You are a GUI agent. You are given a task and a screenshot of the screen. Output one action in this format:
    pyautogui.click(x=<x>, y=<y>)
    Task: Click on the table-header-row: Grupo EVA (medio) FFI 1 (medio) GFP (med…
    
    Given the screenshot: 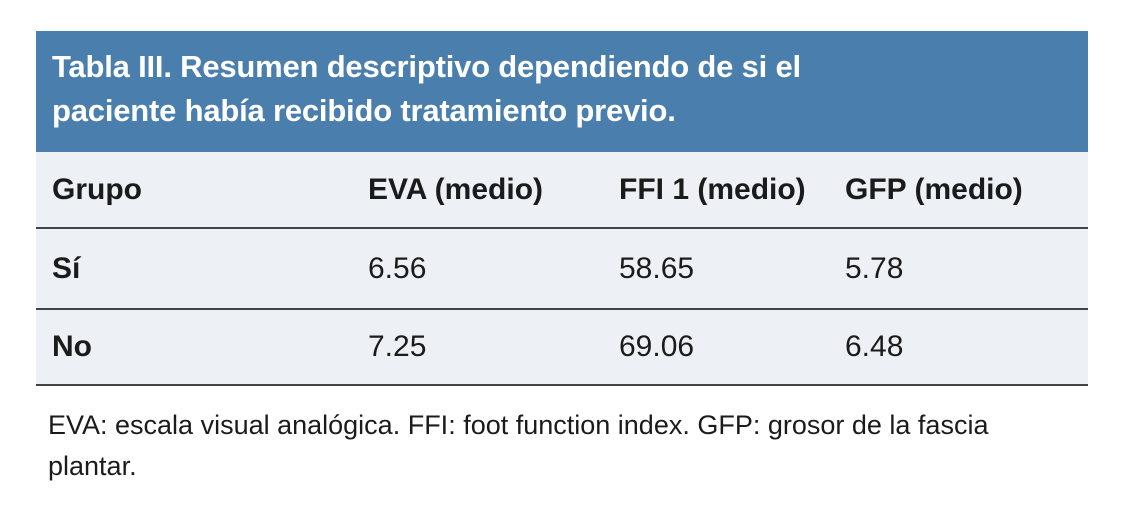 What is the action you would take?
    pyautogui.click(x=562, y=190)
    